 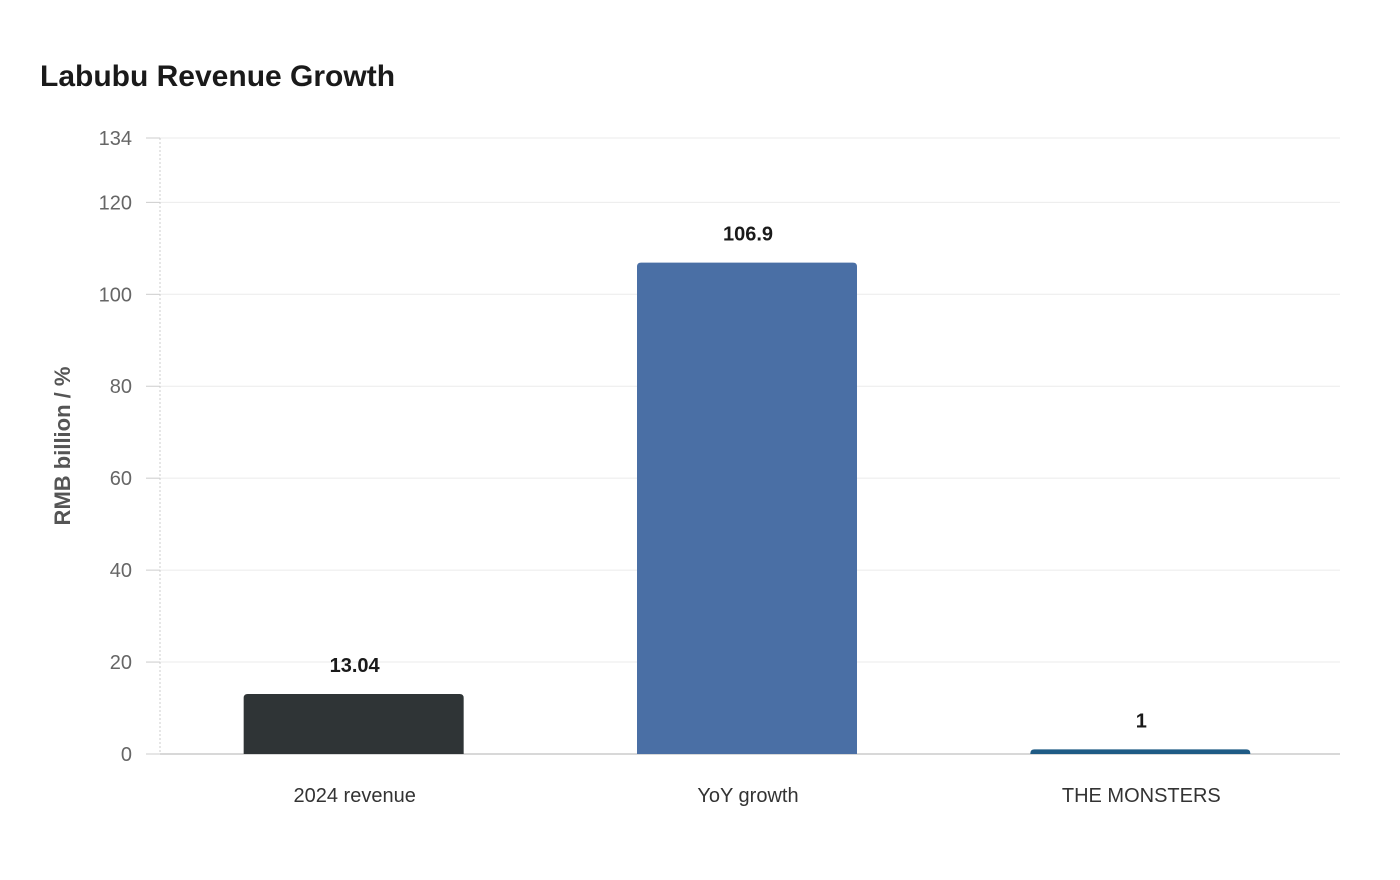 What do you see at coordinates (218, 76) in the screenshot?
I see `chart-title: Labubu Revenue Growth` at bounding box center [218, 76].